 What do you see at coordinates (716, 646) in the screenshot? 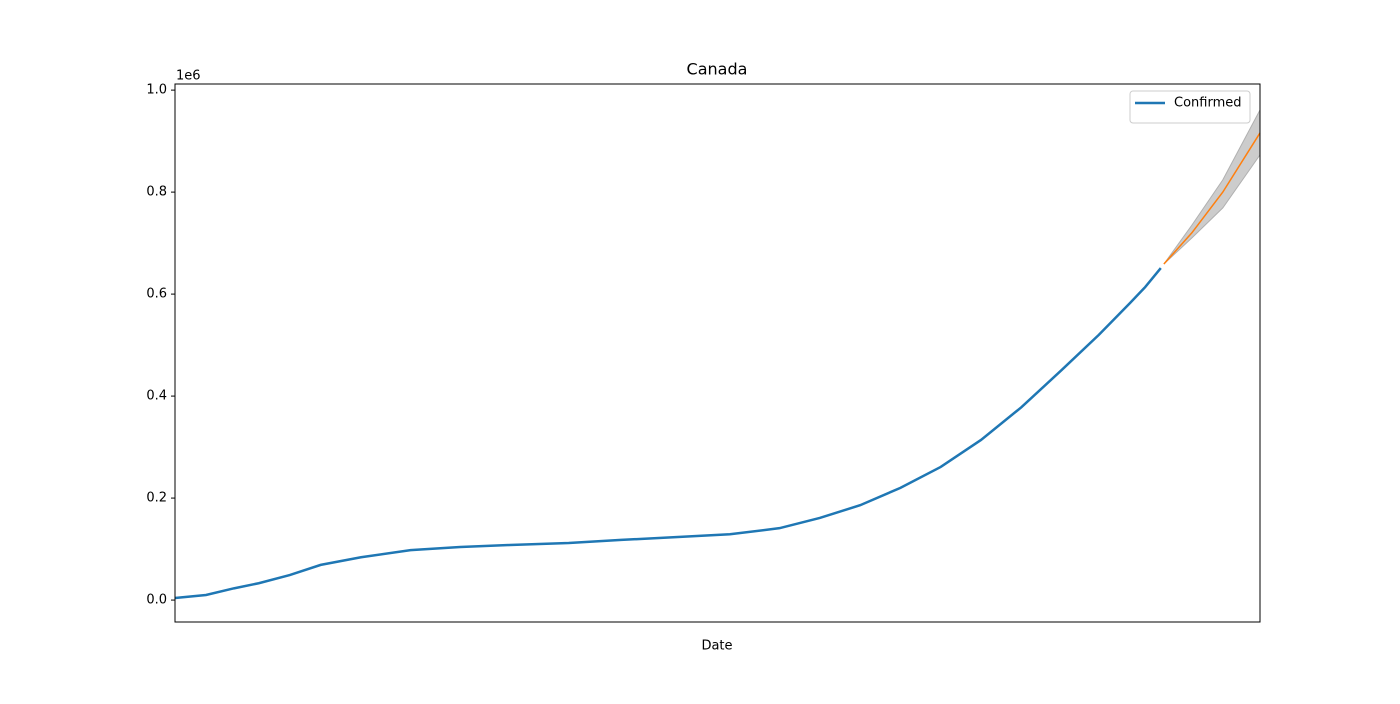
I see `x-axis-label: Date` at bounding box center [716, 646].